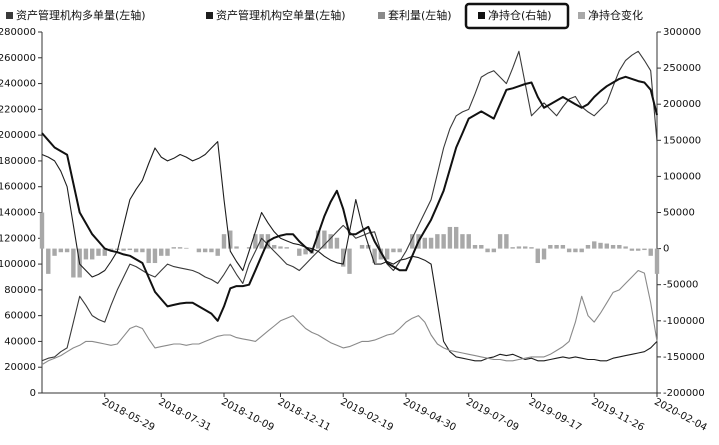 This screenshot has height=445, width=719. I want to click on y2-tick-label: 100000, so click(682, 176).